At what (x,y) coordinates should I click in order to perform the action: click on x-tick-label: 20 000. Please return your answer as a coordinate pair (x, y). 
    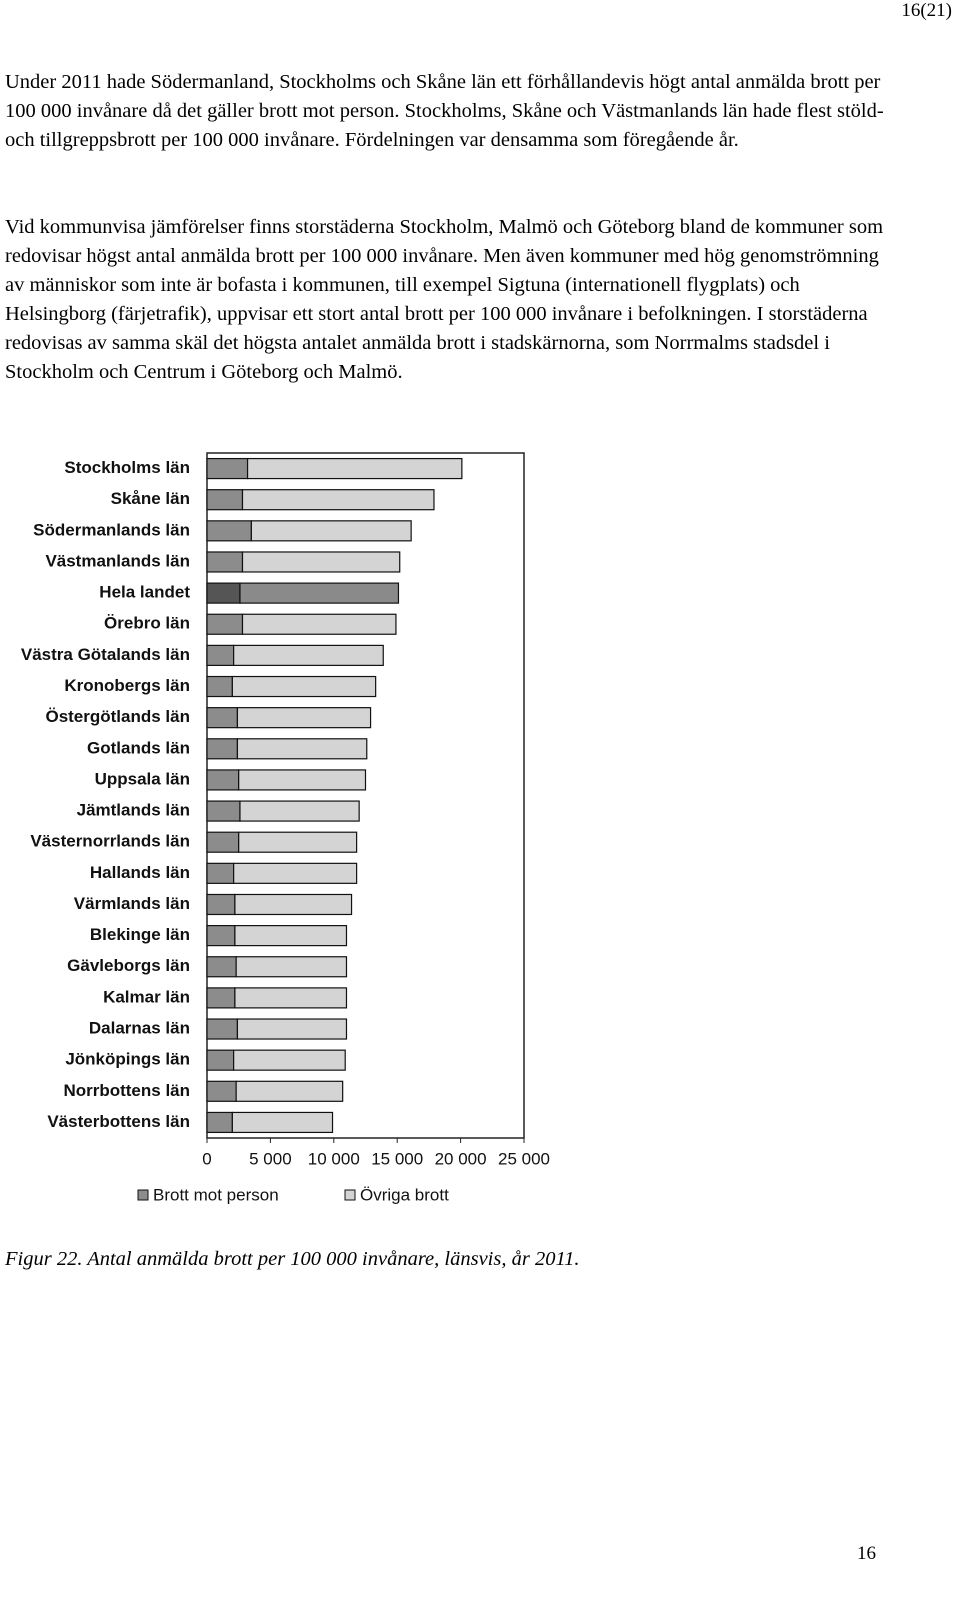
    Looking at the image, I should click on (461, 1158).